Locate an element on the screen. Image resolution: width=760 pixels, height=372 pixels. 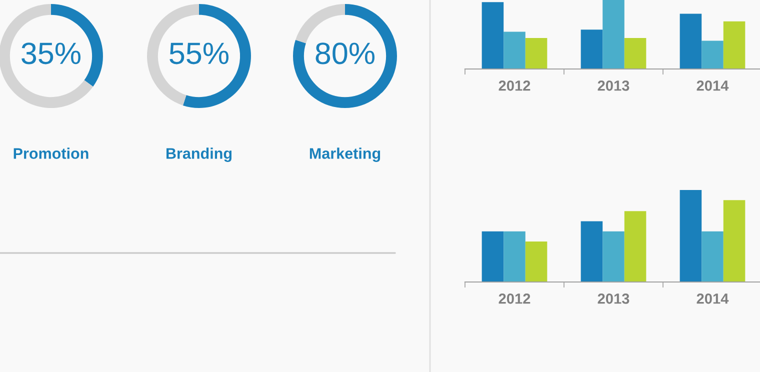
data-label: 55% is located at coordinates (199, 53).